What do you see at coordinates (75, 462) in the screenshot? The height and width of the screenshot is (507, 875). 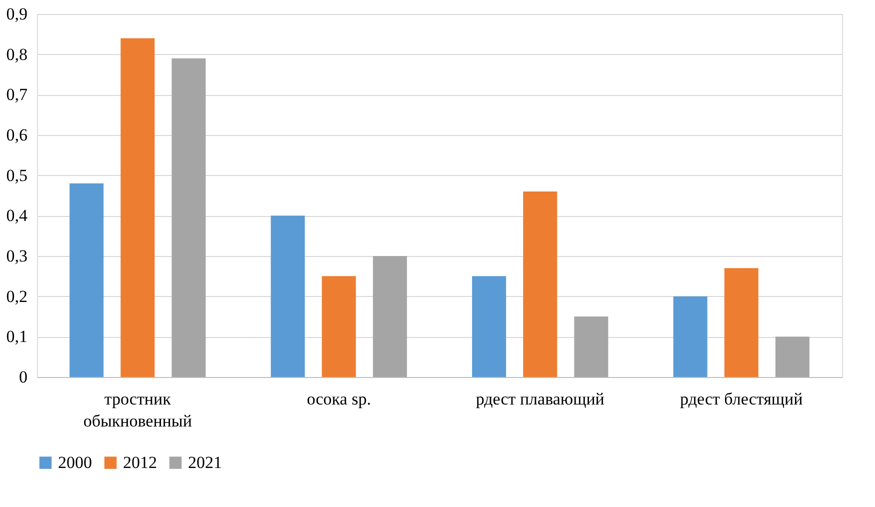 I see `legend-label: 2000` at bounding box center [75, 462].